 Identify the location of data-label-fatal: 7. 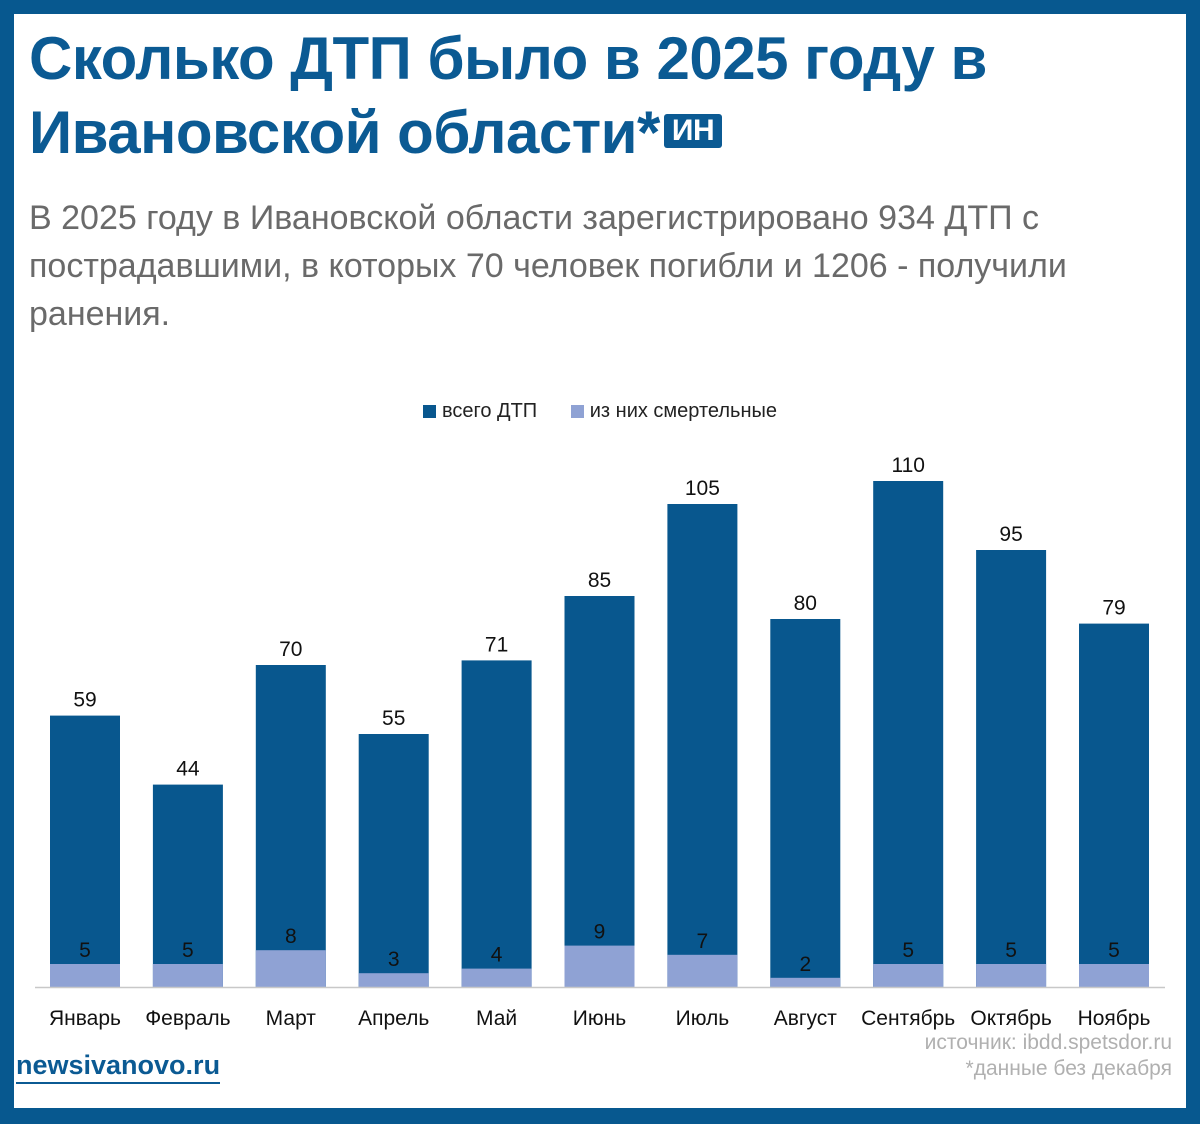
(703, 941).